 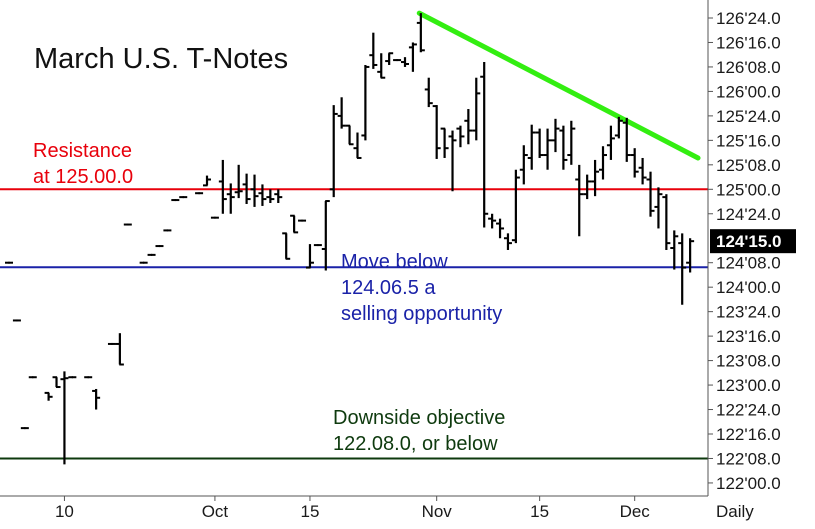 I want to click on y-tick-label: 122'08.0, so click(x=748, y=458).